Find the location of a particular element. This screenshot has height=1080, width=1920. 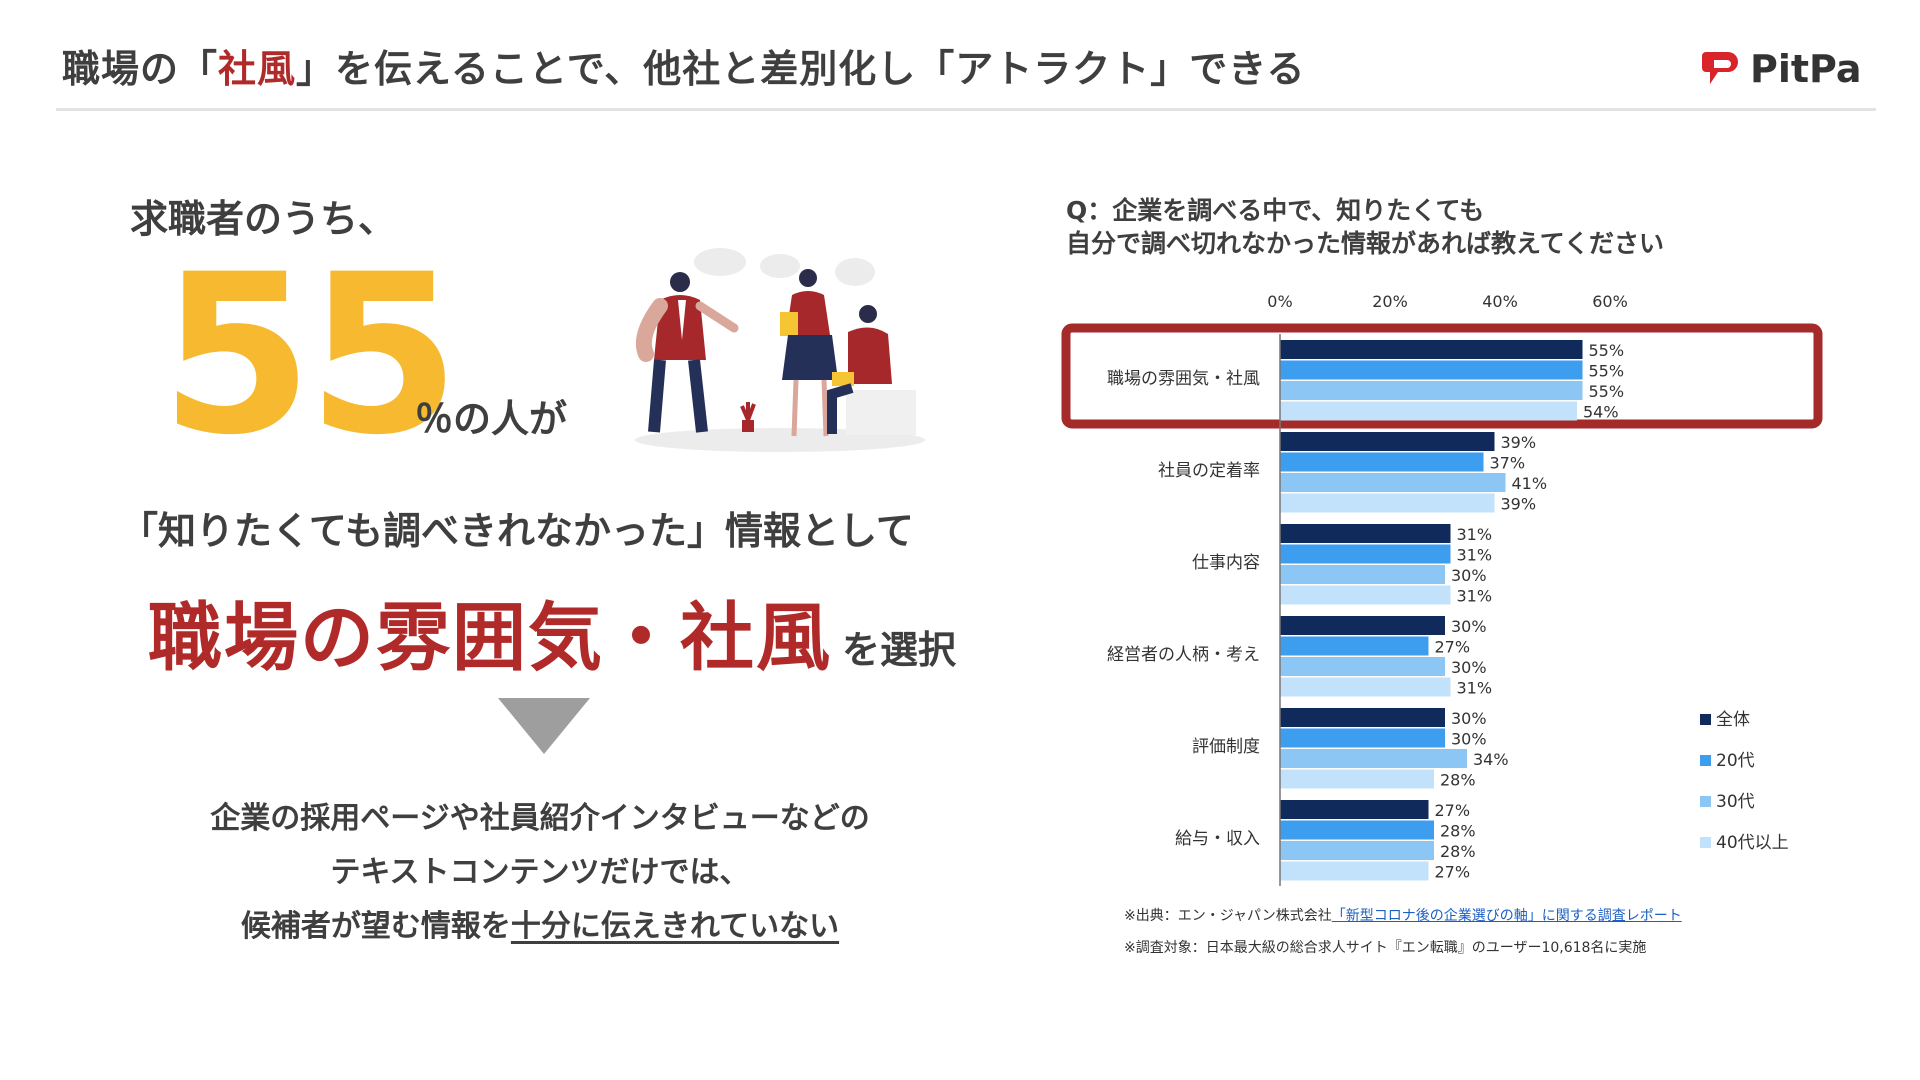

highlight-suffix: を選択 is located at coordinates (899, 650).